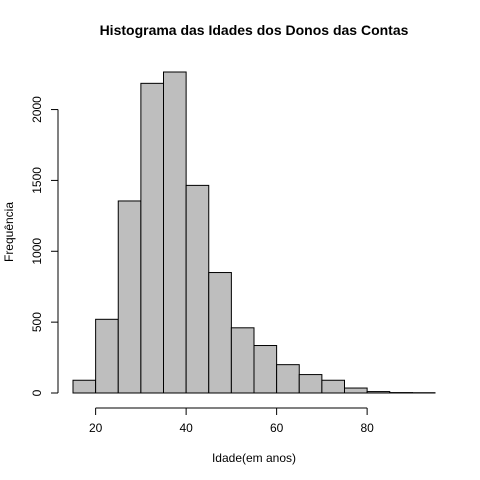  I want to click on x-tick-label: 20, so click(96, 428).